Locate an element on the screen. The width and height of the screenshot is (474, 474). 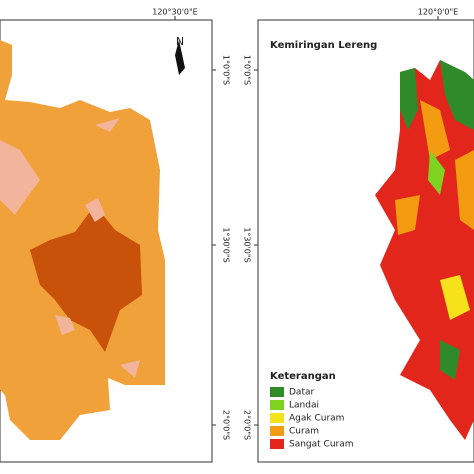
map-title: Kemiringan Lereng is located at coordinates (323, 45).